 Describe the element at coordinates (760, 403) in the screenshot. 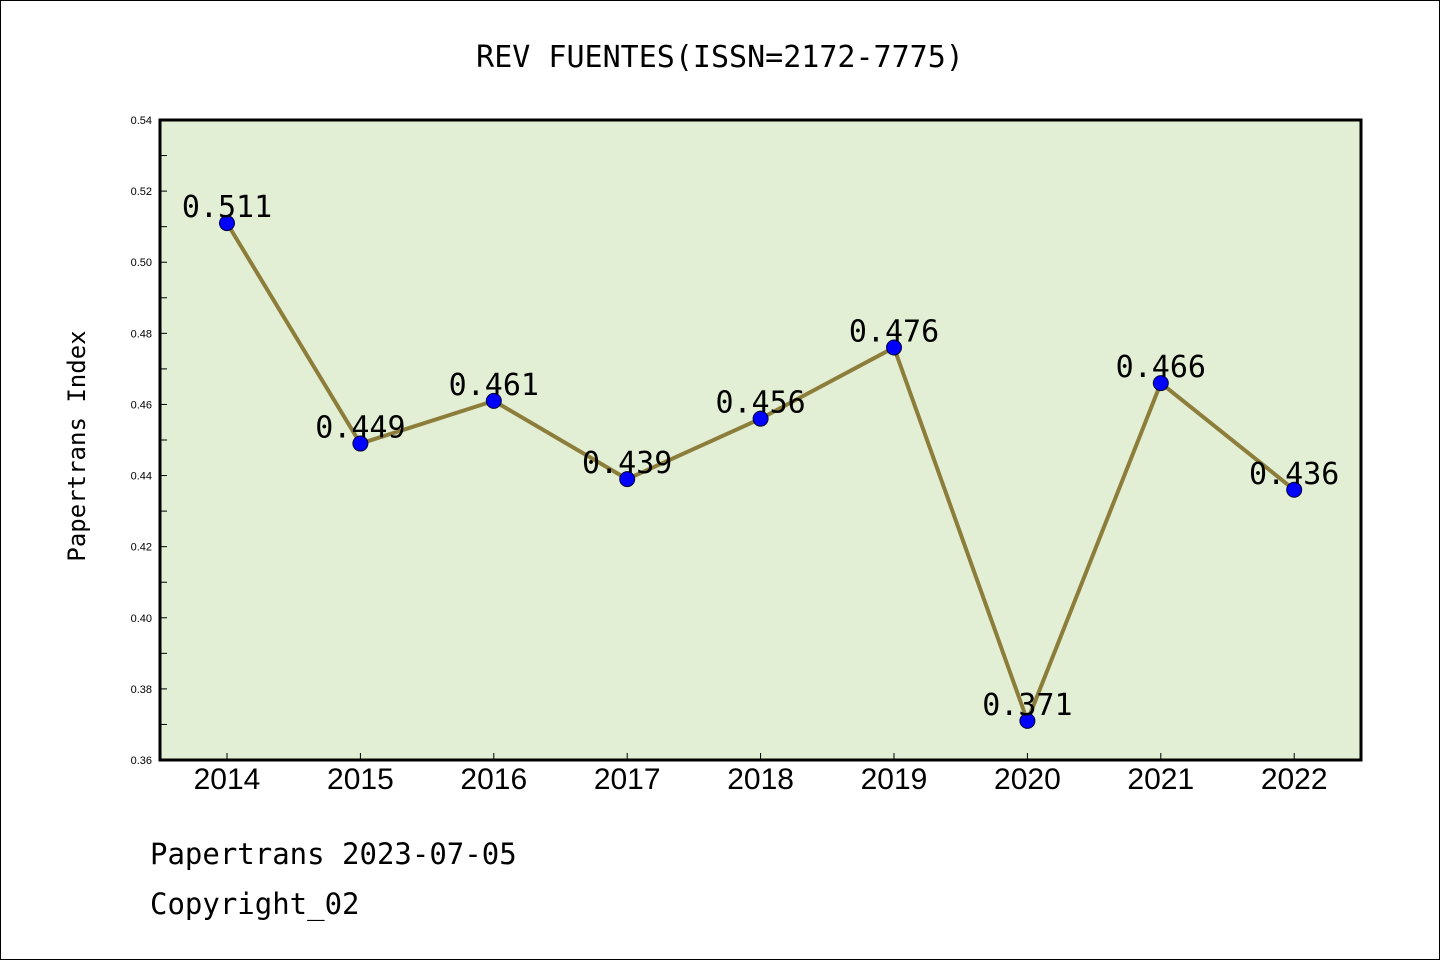

I see `data-label: 0.456` at that location.